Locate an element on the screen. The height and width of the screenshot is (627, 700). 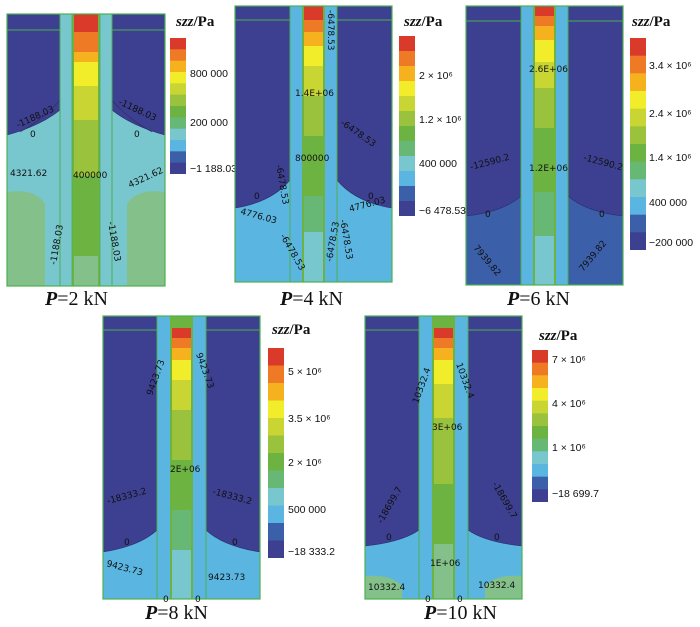
panel-caption: P=10 kN is located at coordinates (460, 613).